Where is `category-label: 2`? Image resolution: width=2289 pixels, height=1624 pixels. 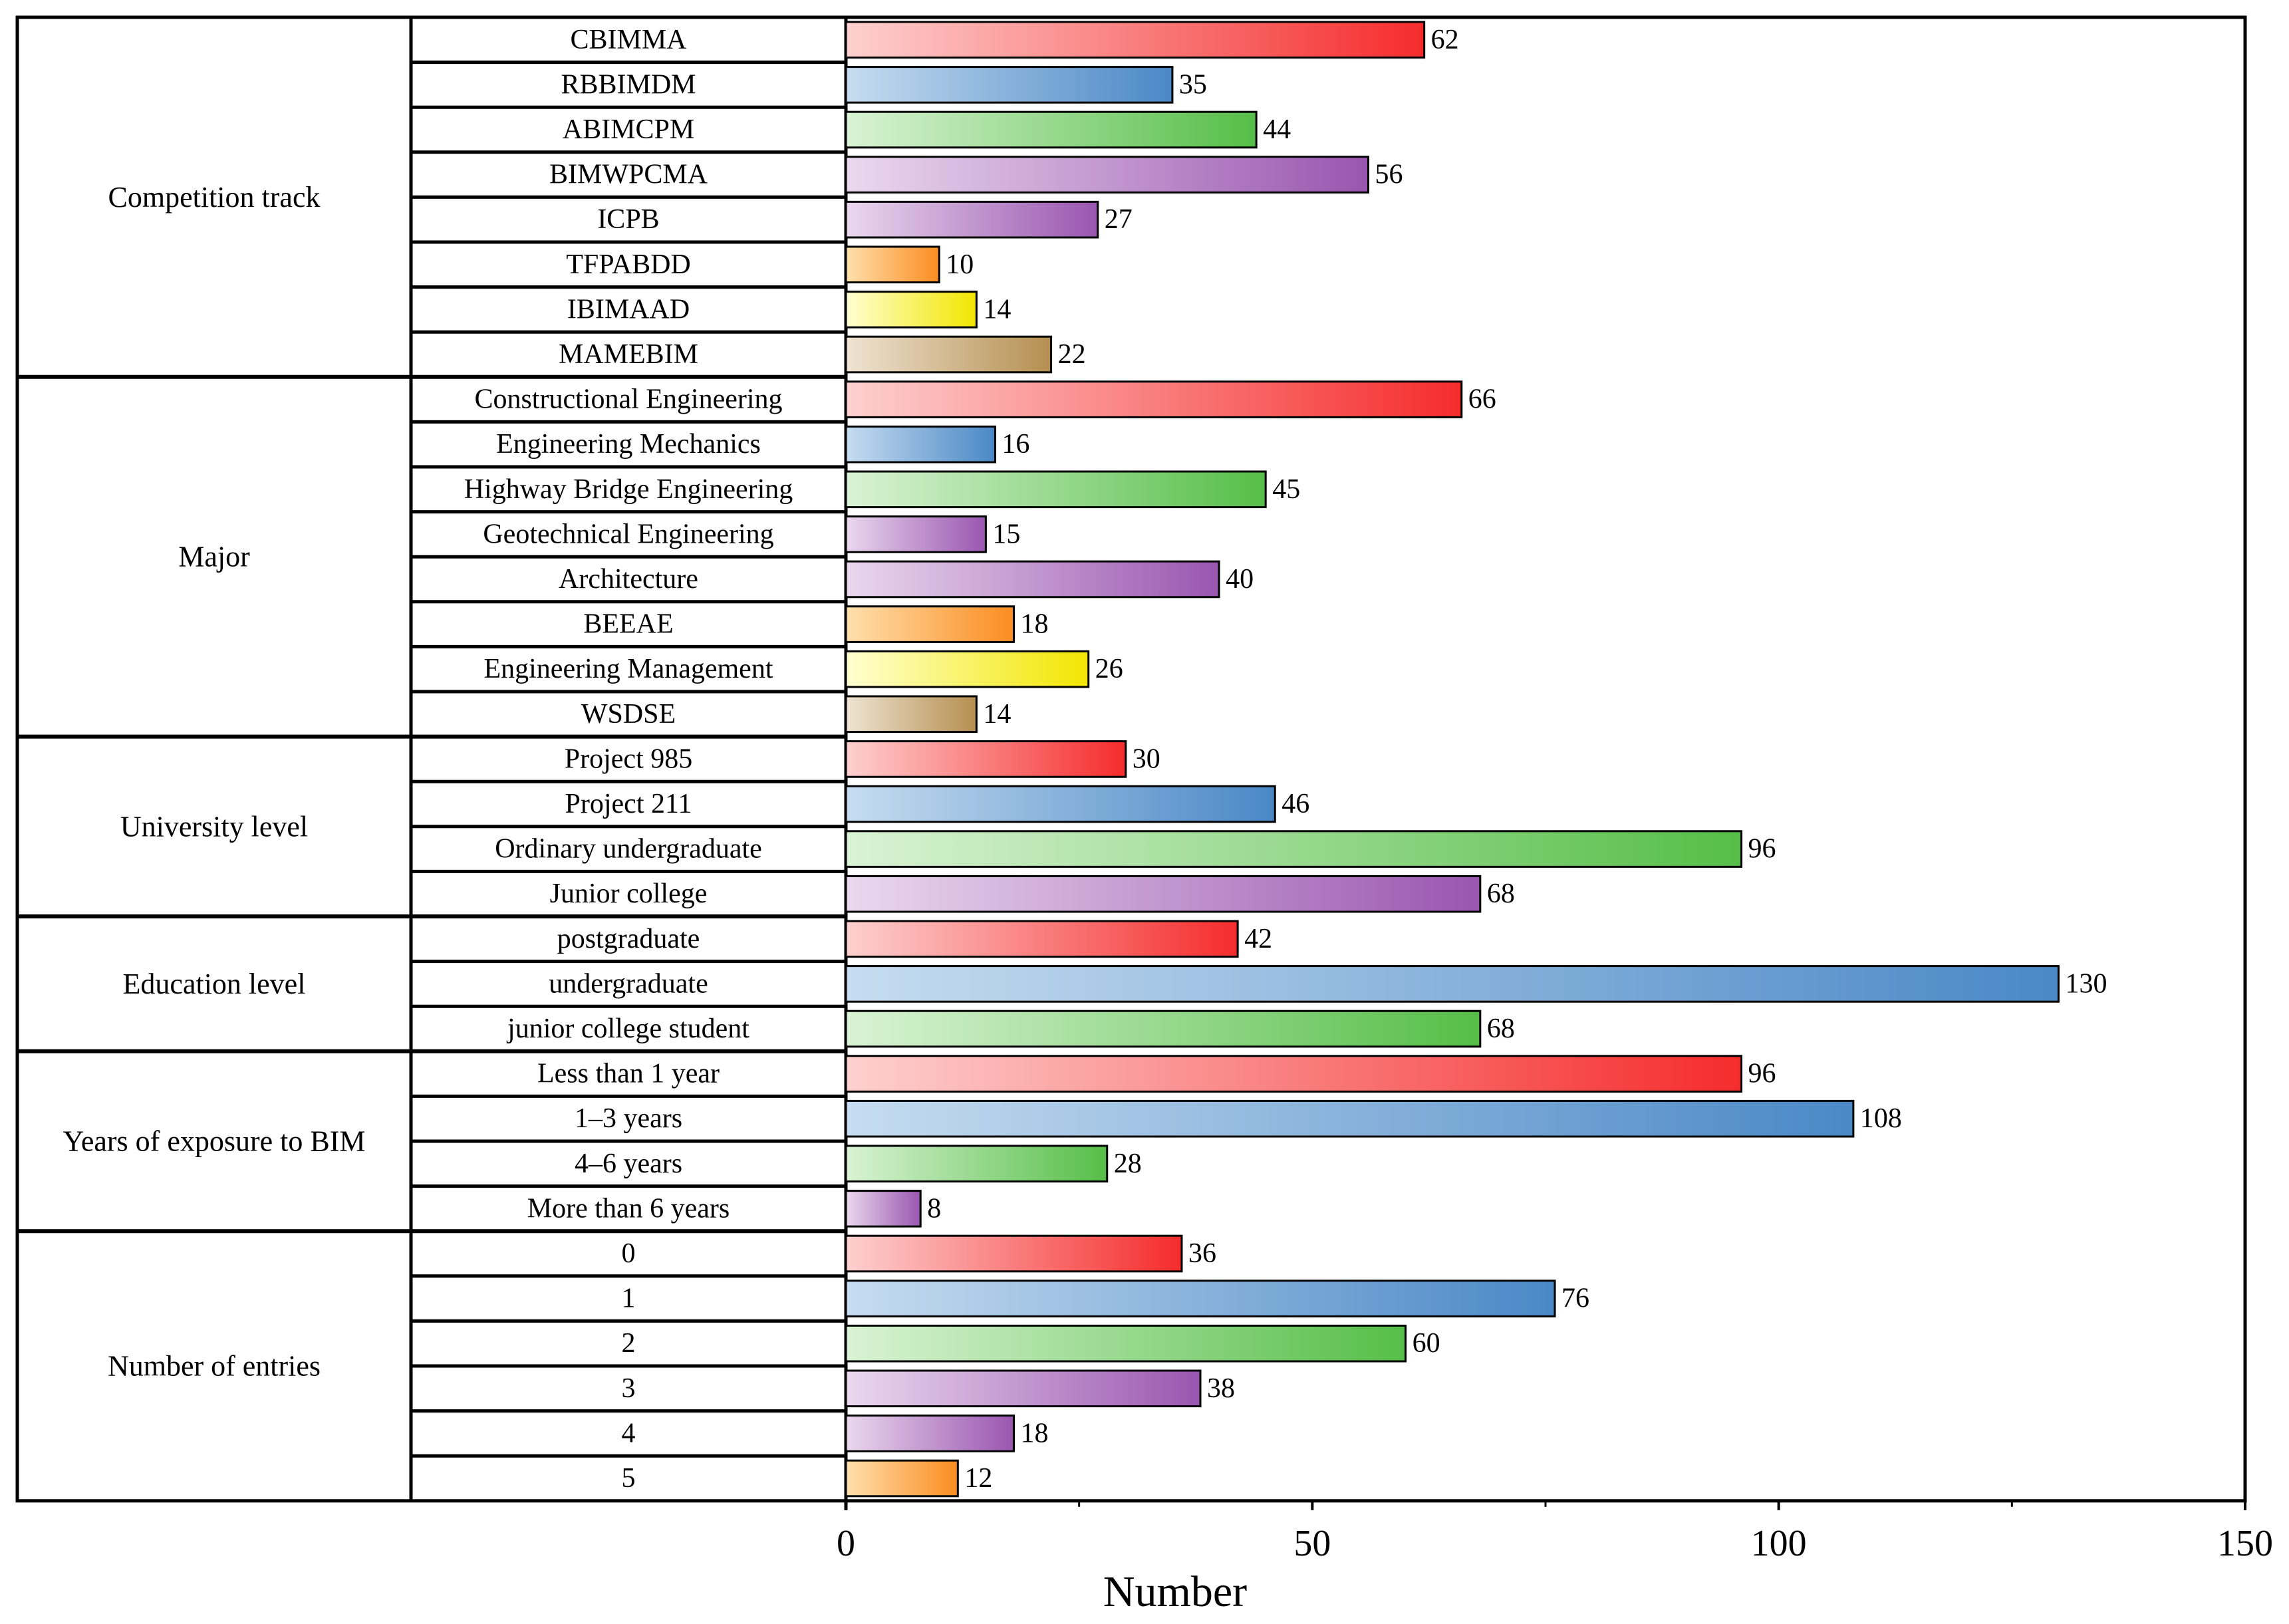 category-label: 2 is located at coordinates (629, 1343).